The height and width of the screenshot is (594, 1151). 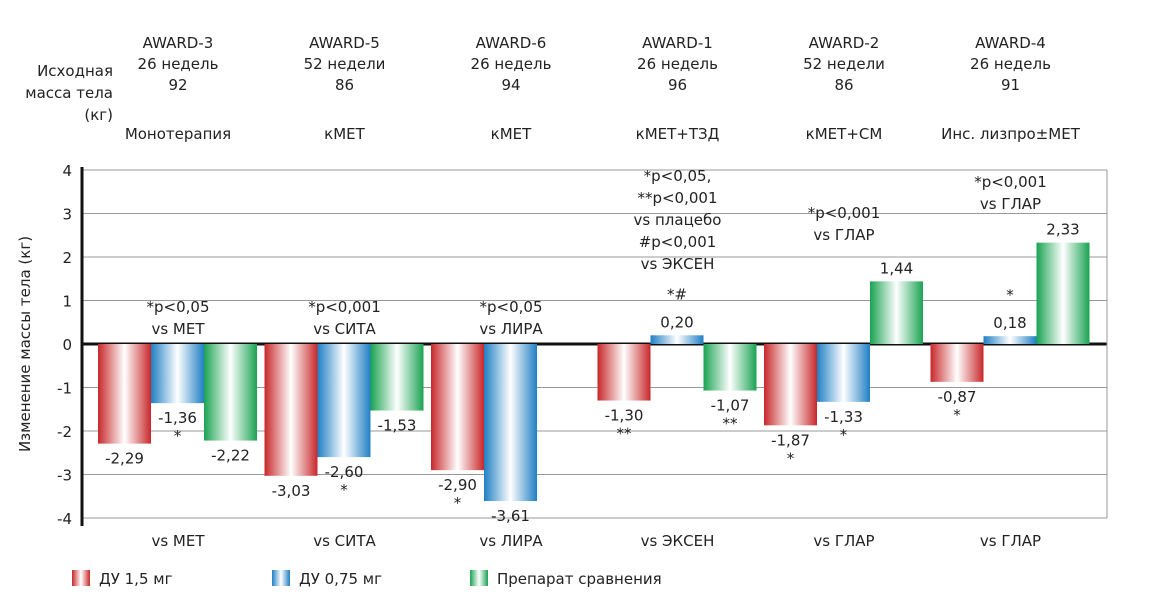 What do you see at coordinates (1010, 541) in the screenshot?
I see `comparator-label: vs ГЛАР` at bounding box center [1010, 541].